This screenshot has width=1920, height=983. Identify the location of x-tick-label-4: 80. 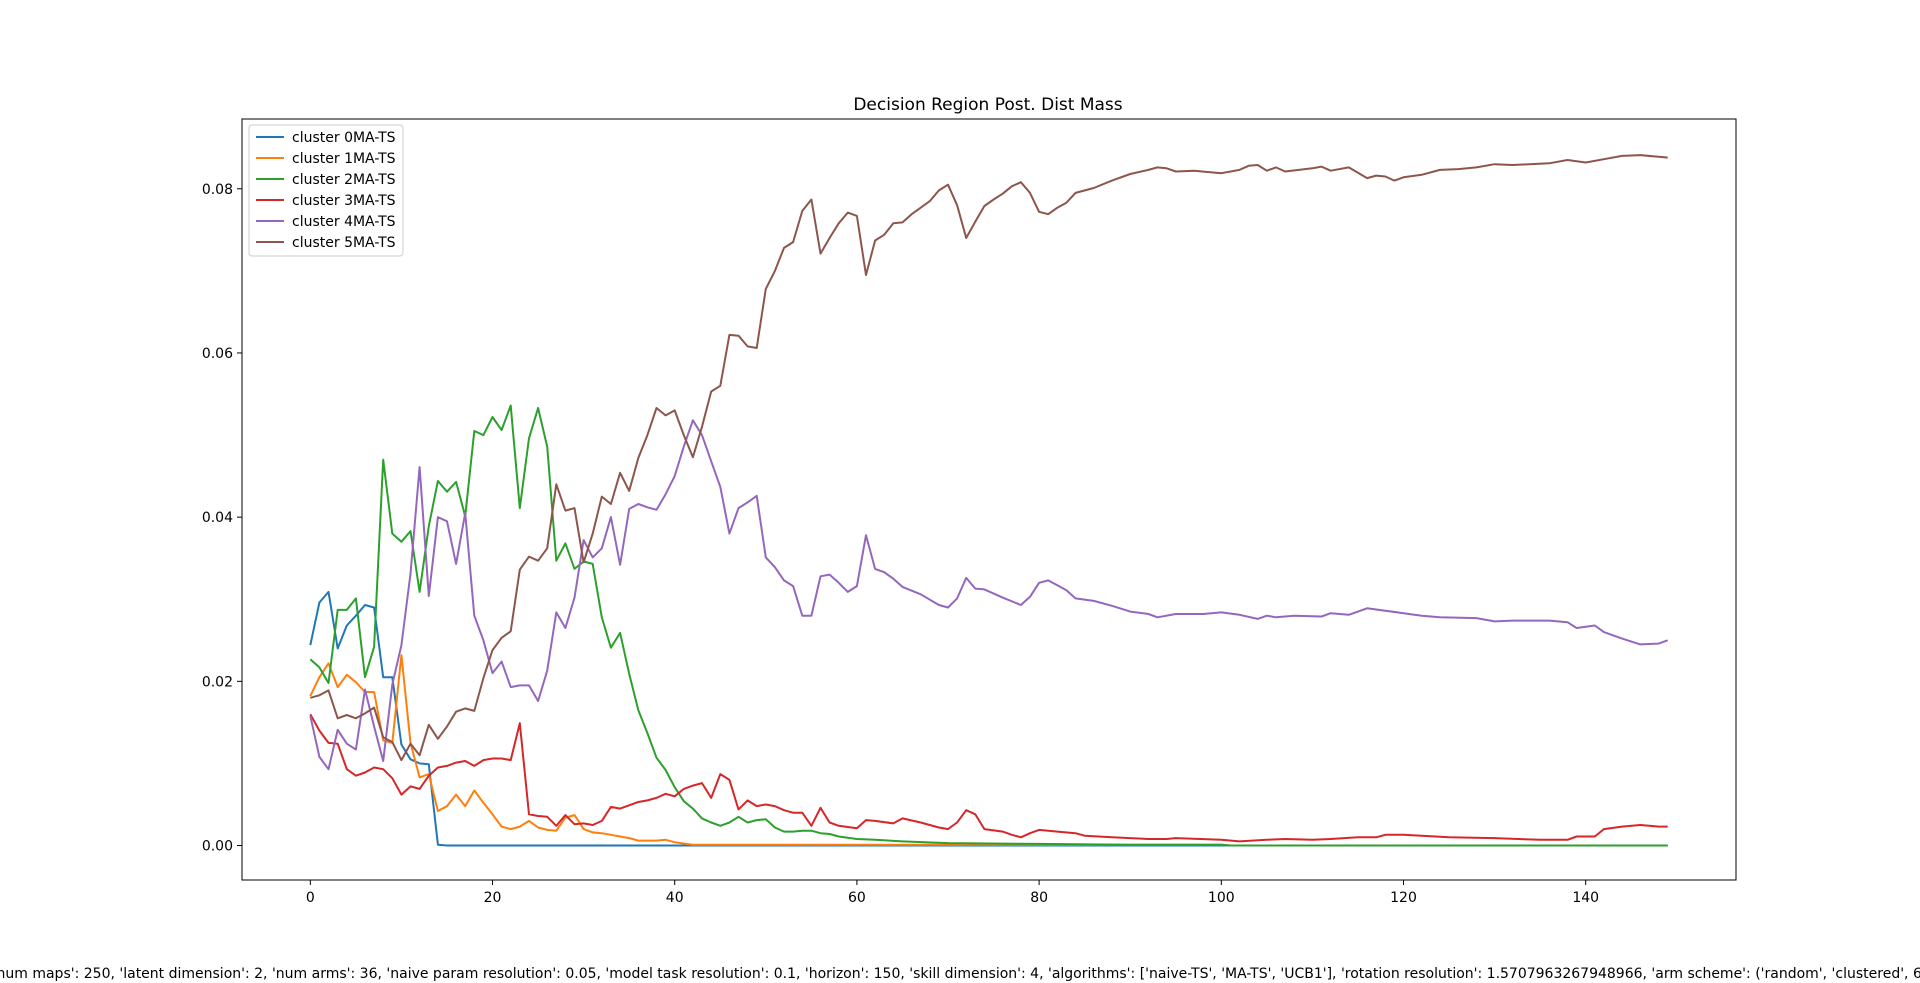
(1039, 898).